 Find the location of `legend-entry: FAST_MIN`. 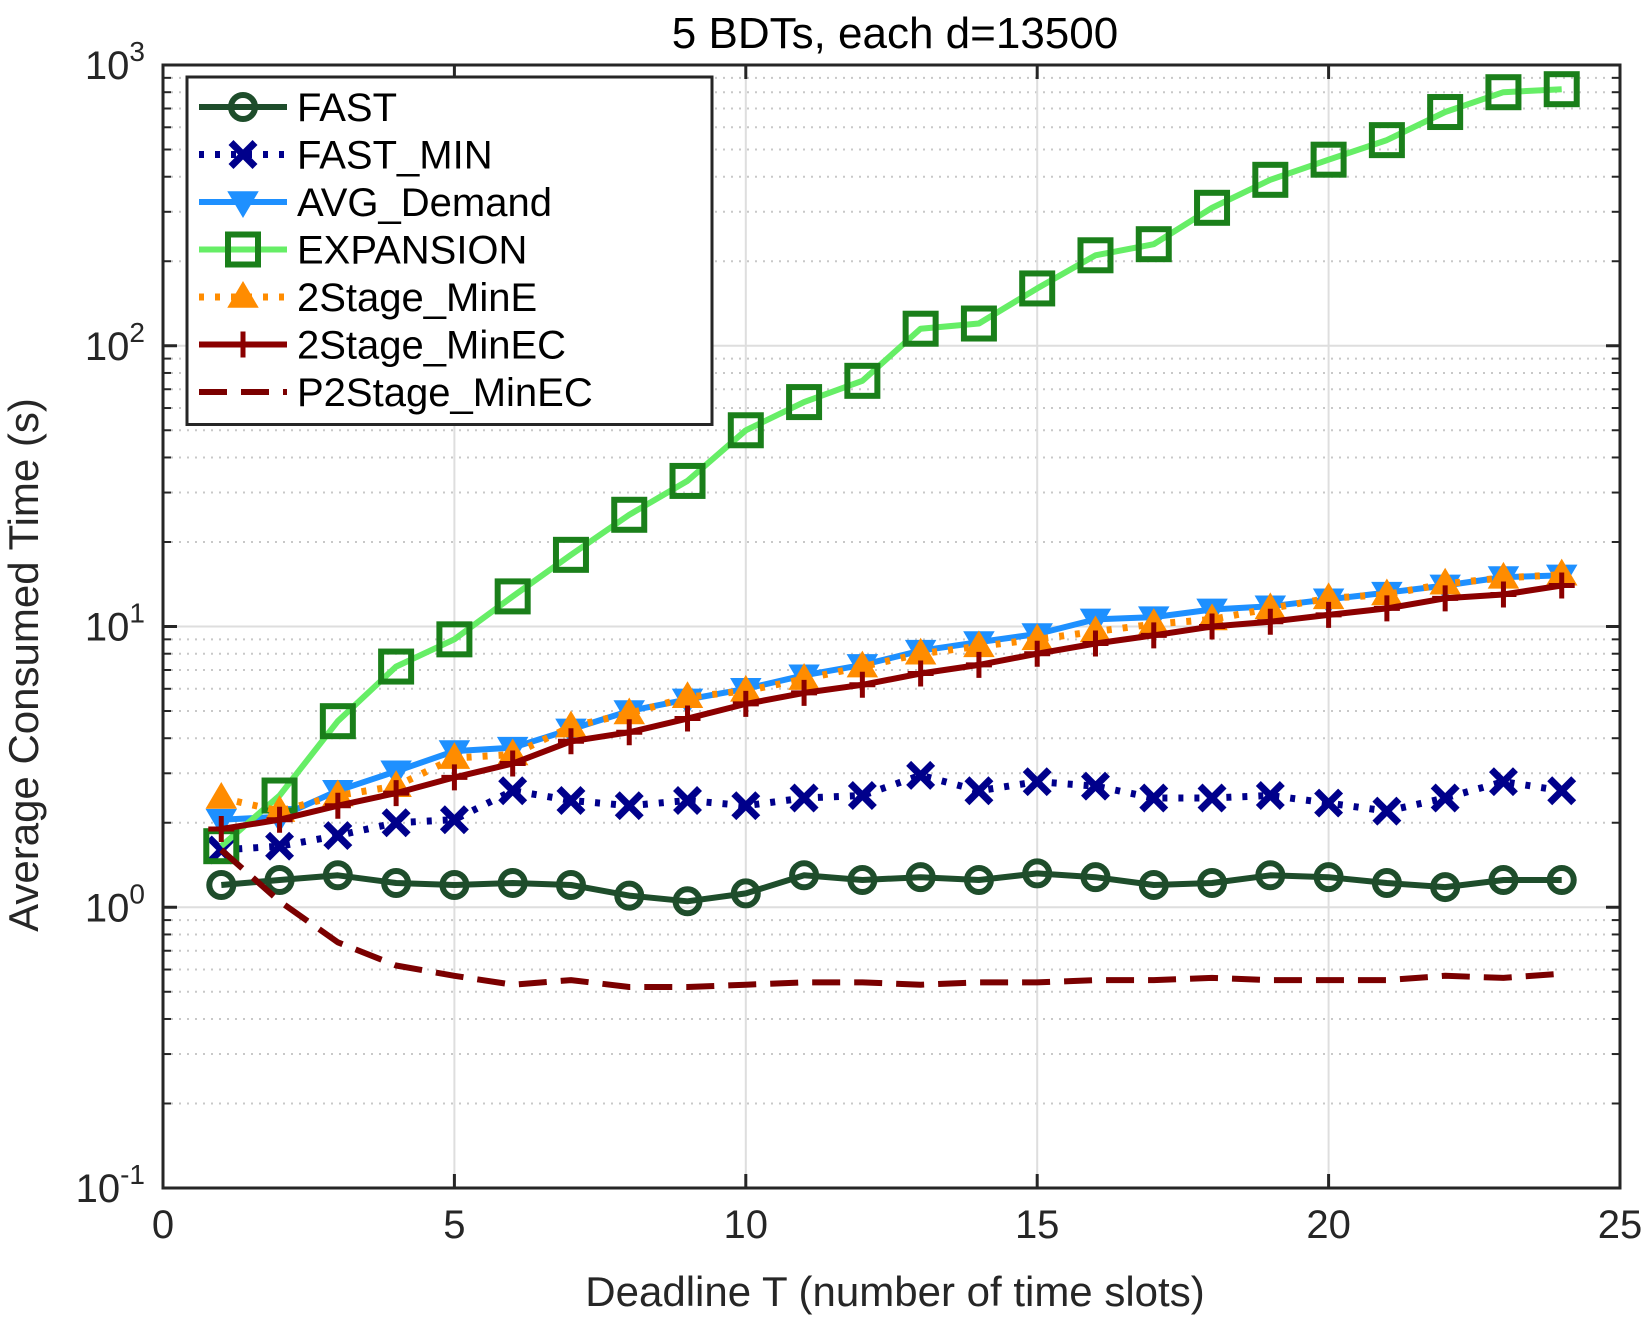

legend-entry: FAST_MIN is located at coordinates (346, 156).